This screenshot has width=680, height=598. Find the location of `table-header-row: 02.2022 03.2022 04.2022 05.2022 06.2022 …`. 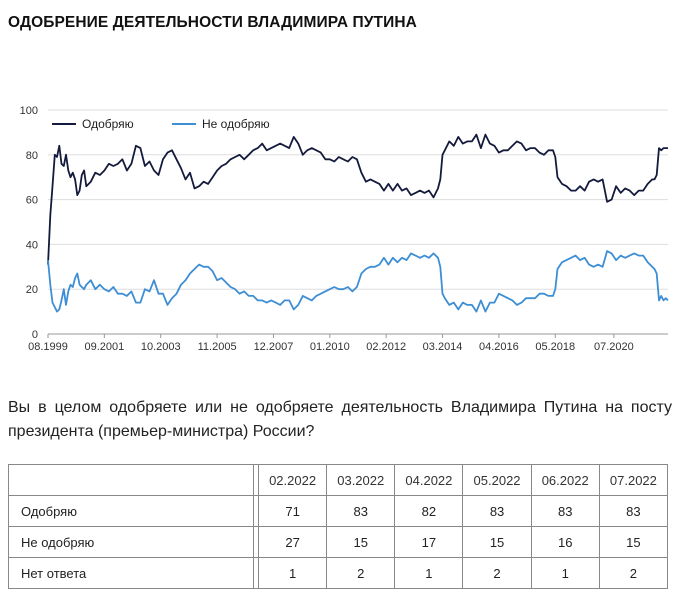

table-header-row: 02.2022 03.2022 04.2022 05.2022 06.2022 … is located at coordinates (338, 480).